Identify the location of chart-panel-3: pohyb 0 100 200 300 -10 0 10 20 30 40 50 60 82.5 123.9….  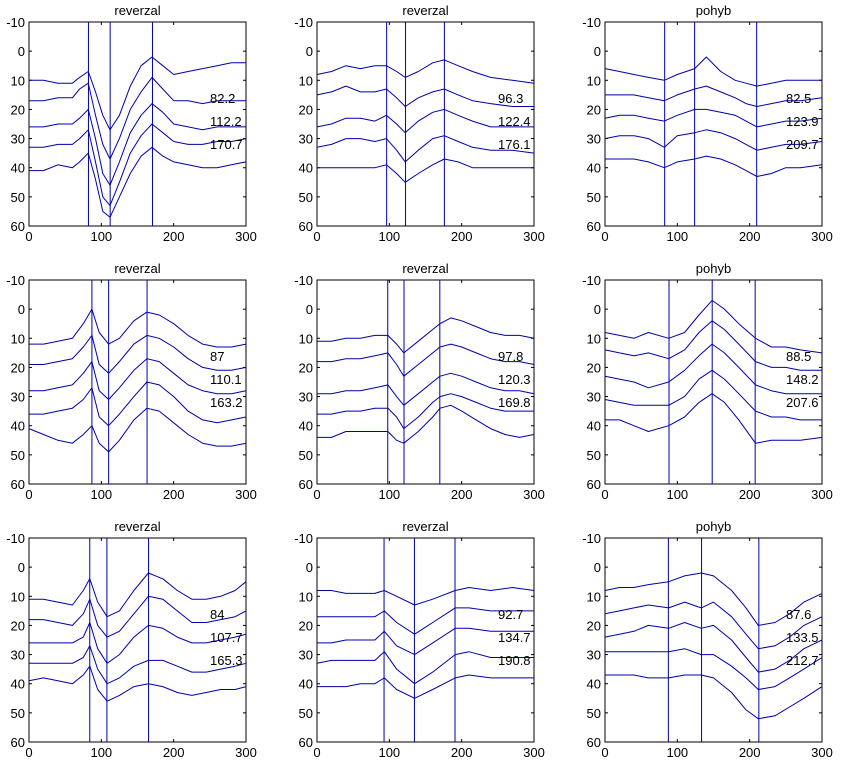
(707, 123).